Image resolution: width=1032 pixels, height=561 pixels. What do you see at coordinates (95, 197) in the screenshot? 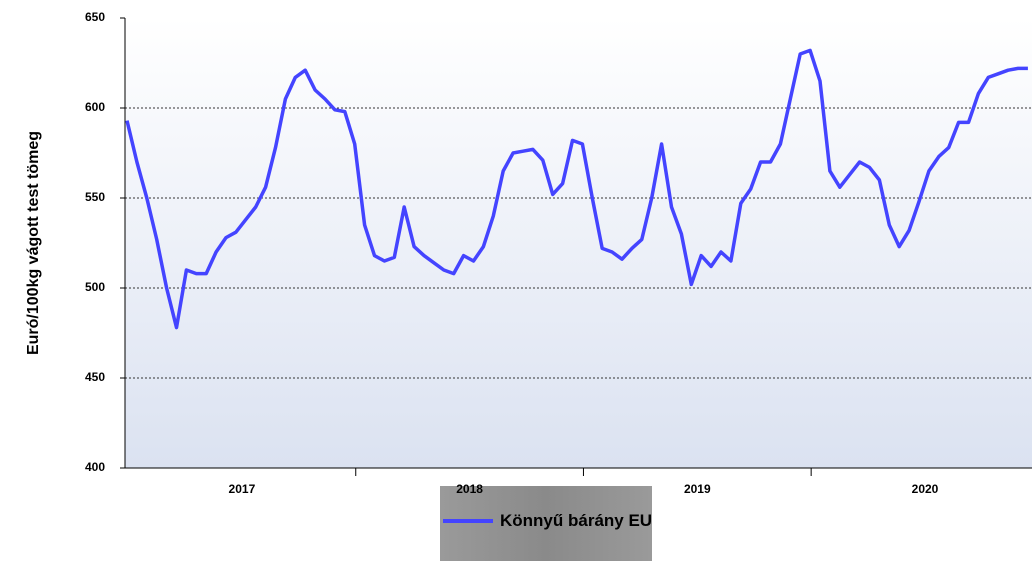
I see `y-tick-label: 550` at bounding box center [95, 197].